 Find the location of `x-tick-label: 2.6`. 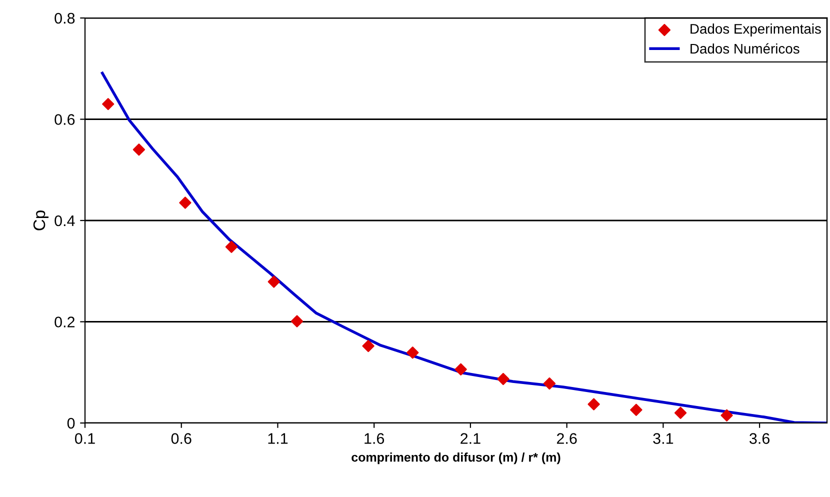

x-tick-label: 2.6 is located at coordinates (566, 438).